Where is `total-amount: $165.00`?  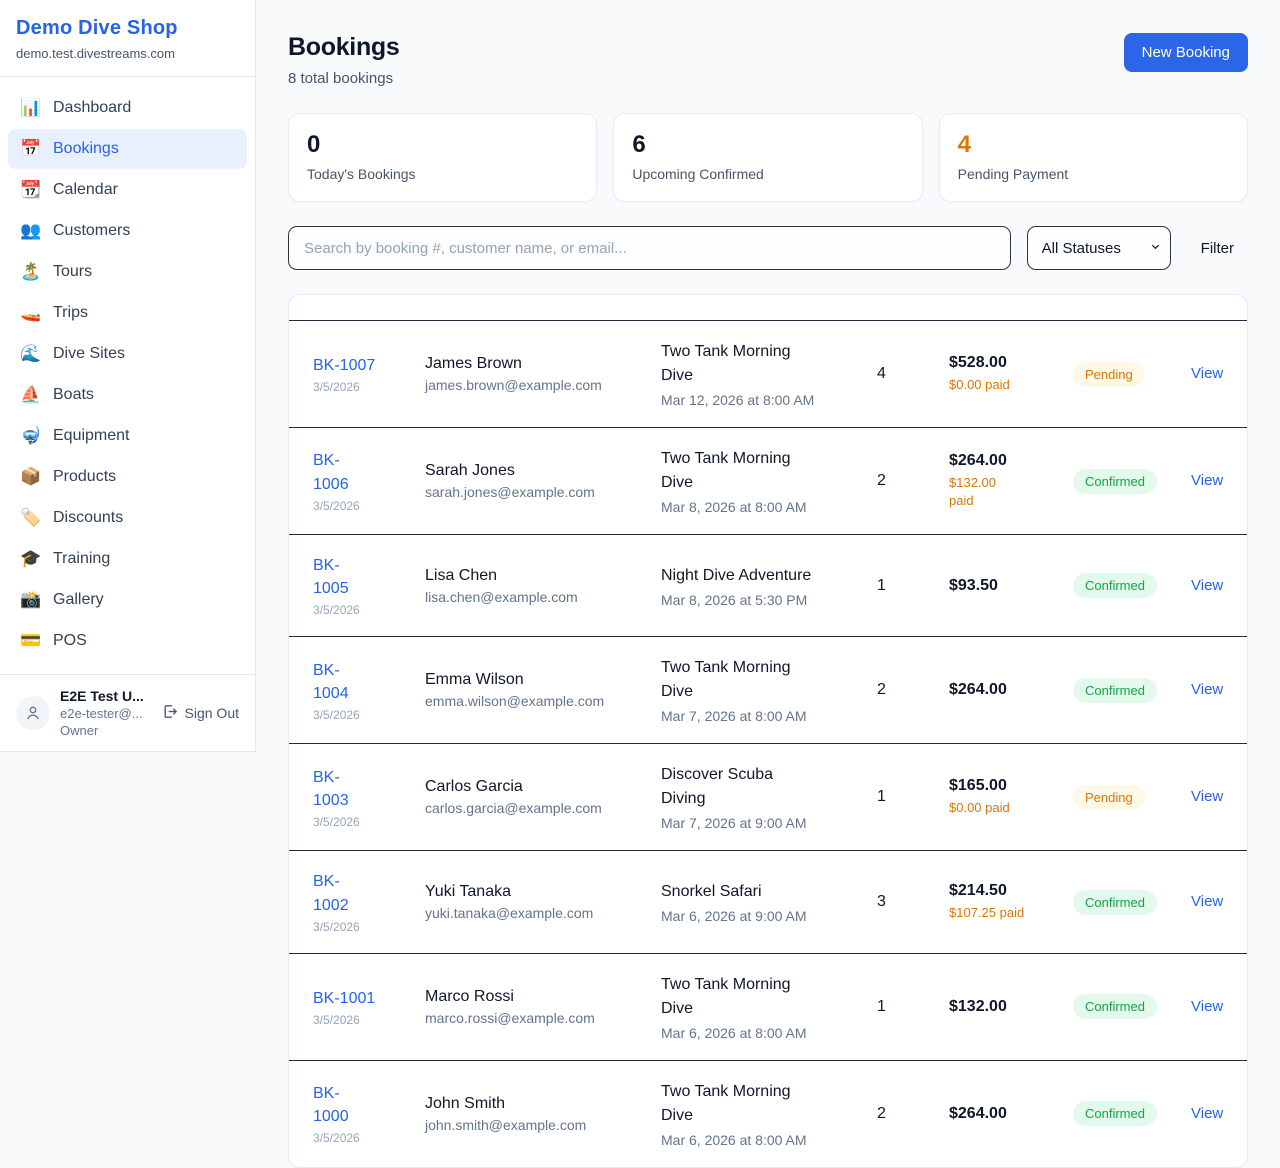
total-amount: $165.00 is located at coordinates (978, 786).